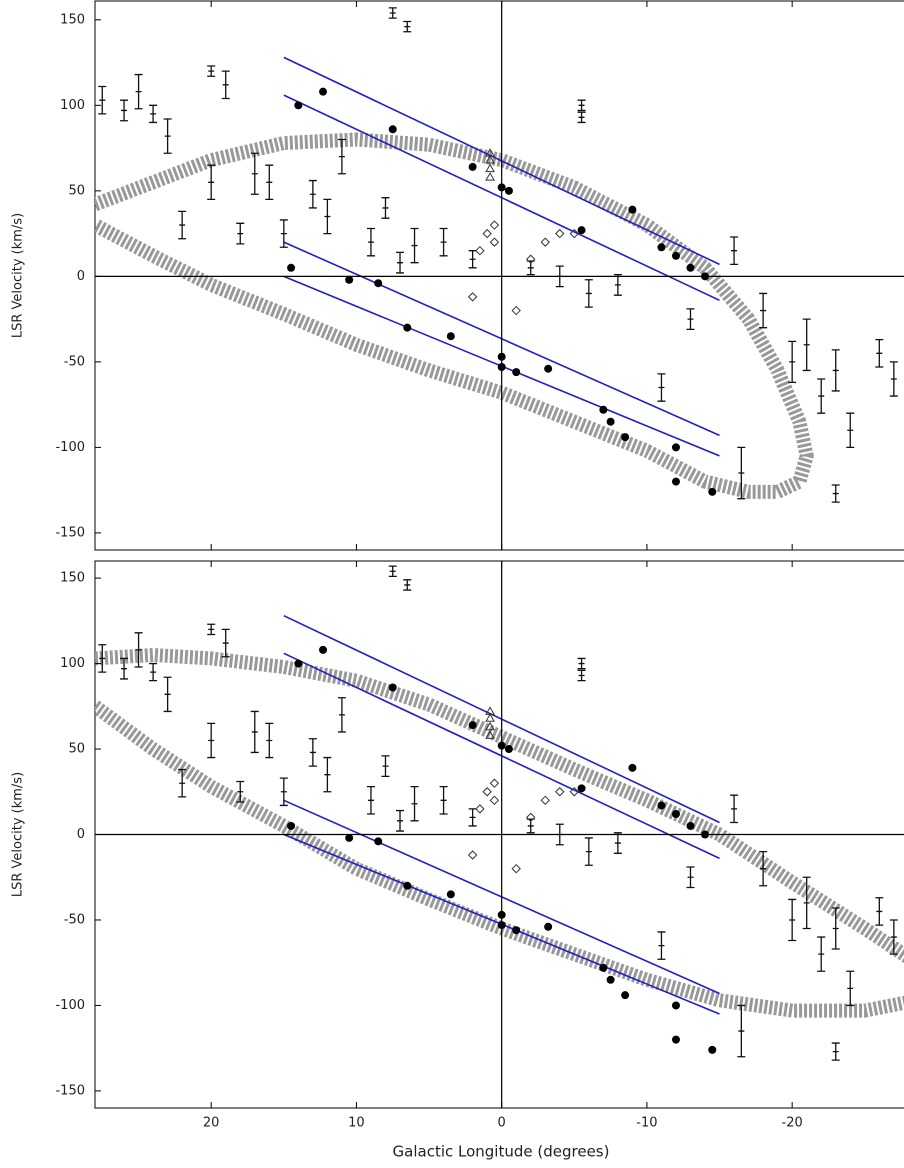  What do you see at coordinates (646, 1123) in the screenshot?
I see `x-tick-label: -10` at bounding box center [646, 1123].